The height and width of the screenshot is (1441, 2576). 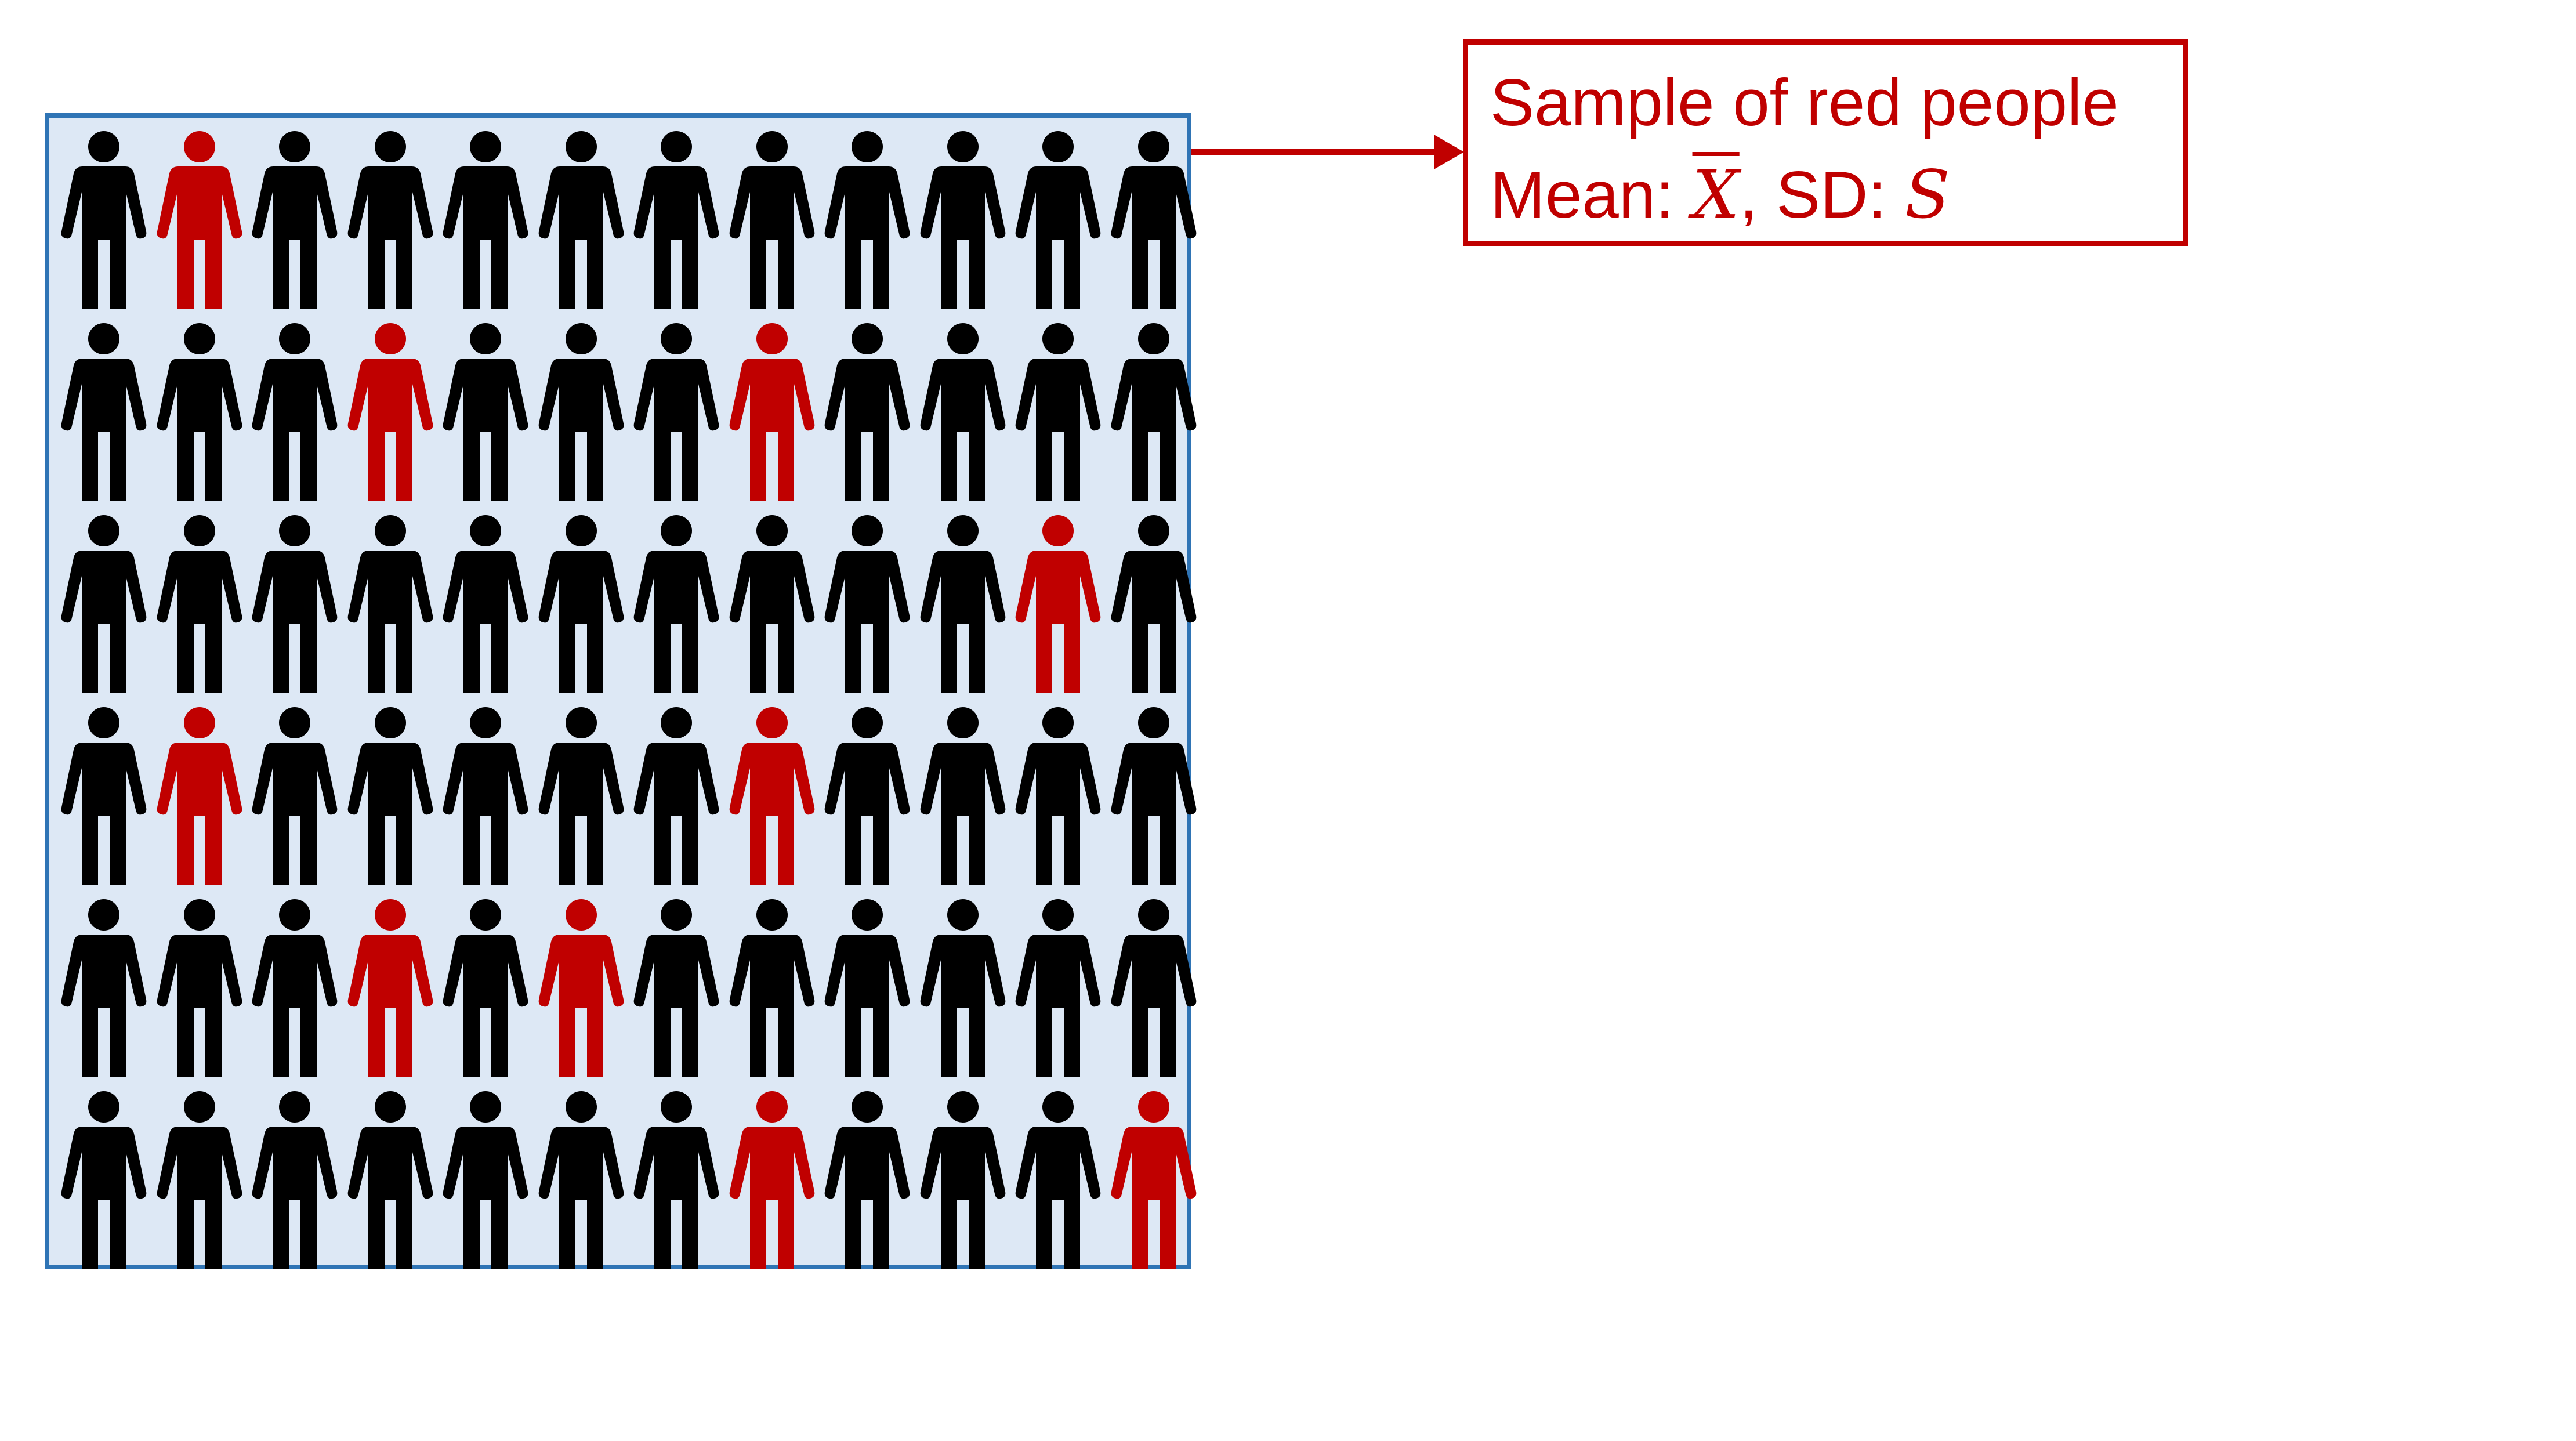 I want to click on mean-label: Mean:, so click(x=1591, y=195).